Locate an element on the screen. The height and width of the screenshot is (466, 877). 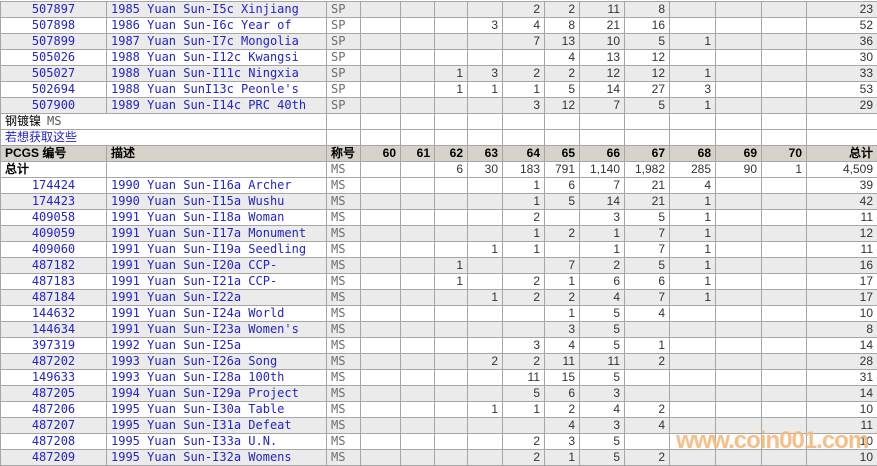
table-row: 487208 1995 Yuan Sun-I33a U.N. MS 2 3 5 10 is located at coordinates (438, 441).